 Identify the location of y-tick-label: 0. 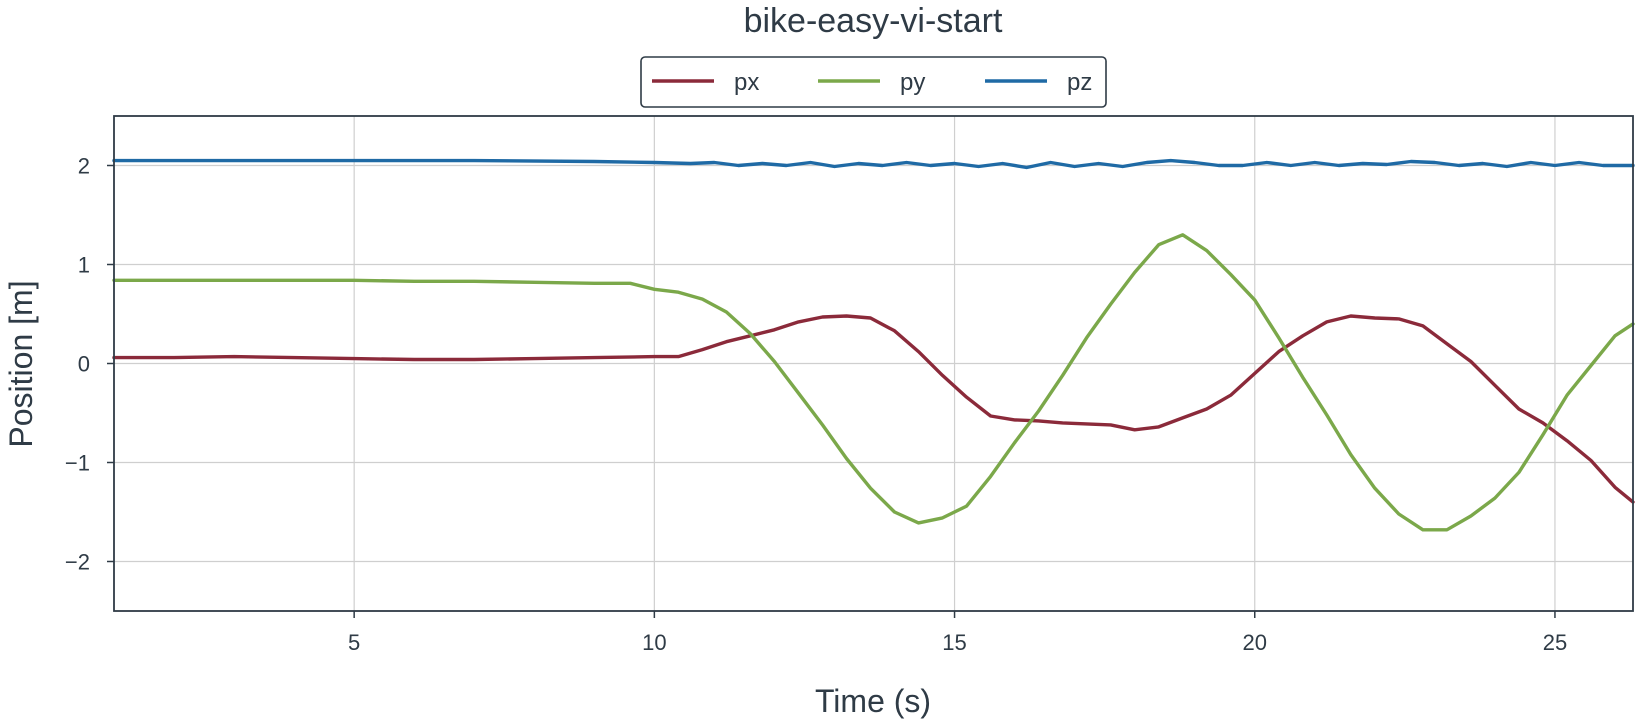
(84, 364).